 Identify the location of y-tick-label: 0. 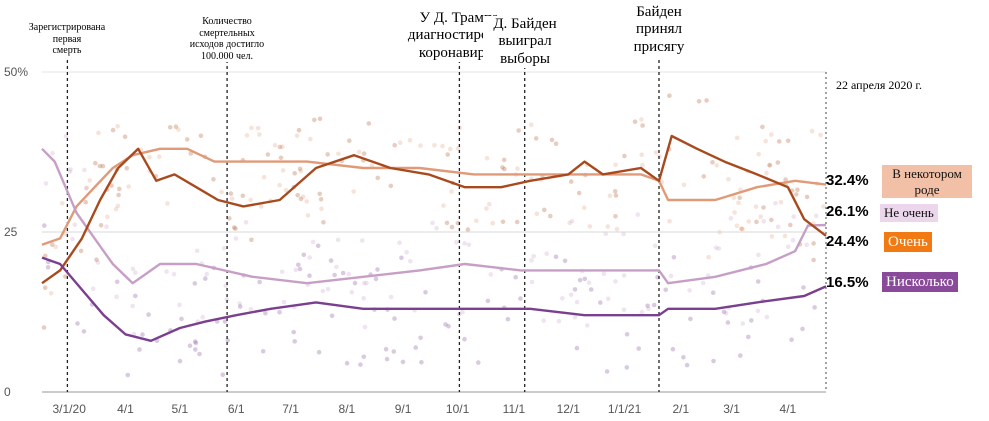
(7, 392).